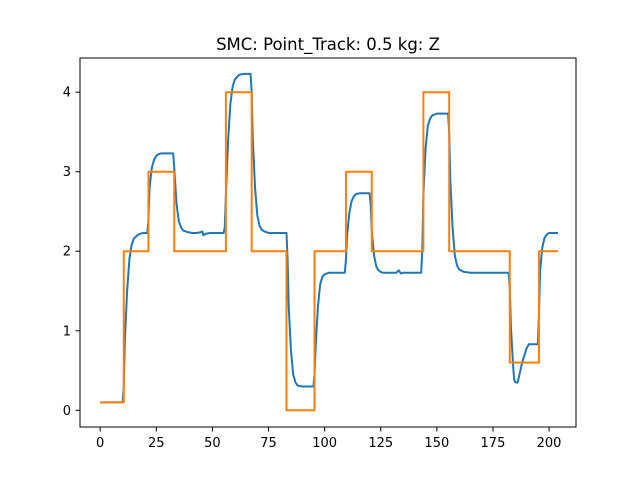 The height and width of the screenshot is (480, 640). Describe the element at coordinates (67, 411) in the screenshot. I see `y-tick-label: 0` at that location.